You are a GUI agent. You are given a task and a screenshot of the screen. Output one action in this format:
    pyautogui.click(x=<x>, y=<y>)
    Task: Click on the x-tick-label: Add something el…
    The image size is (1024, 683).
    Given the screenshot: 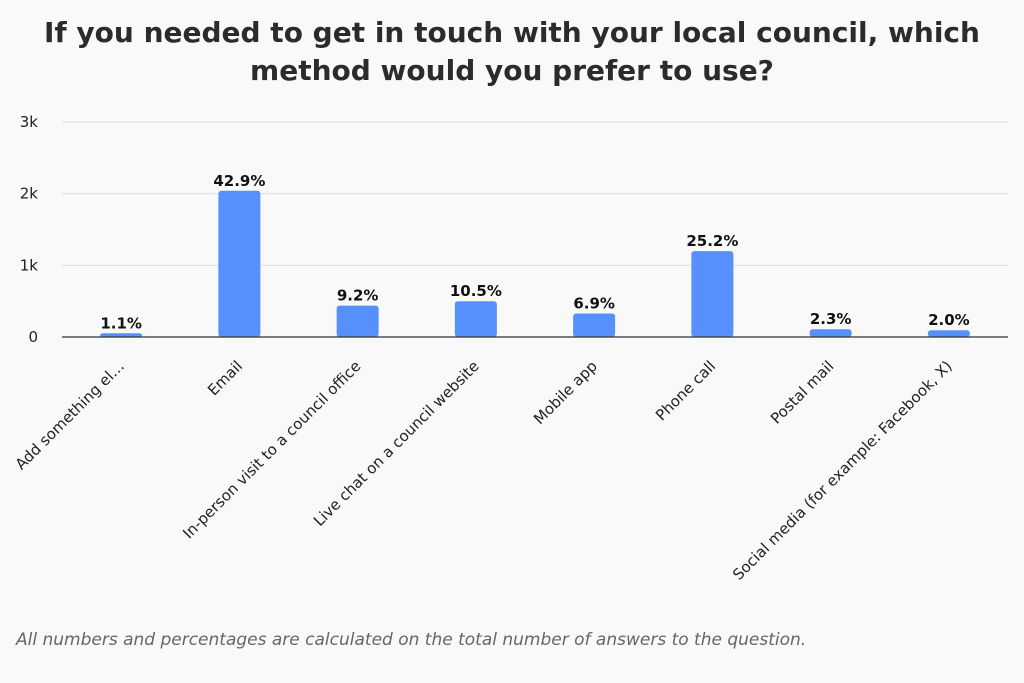 What is the action you would take?
    pyautogui.click(x=70, y=415)
    